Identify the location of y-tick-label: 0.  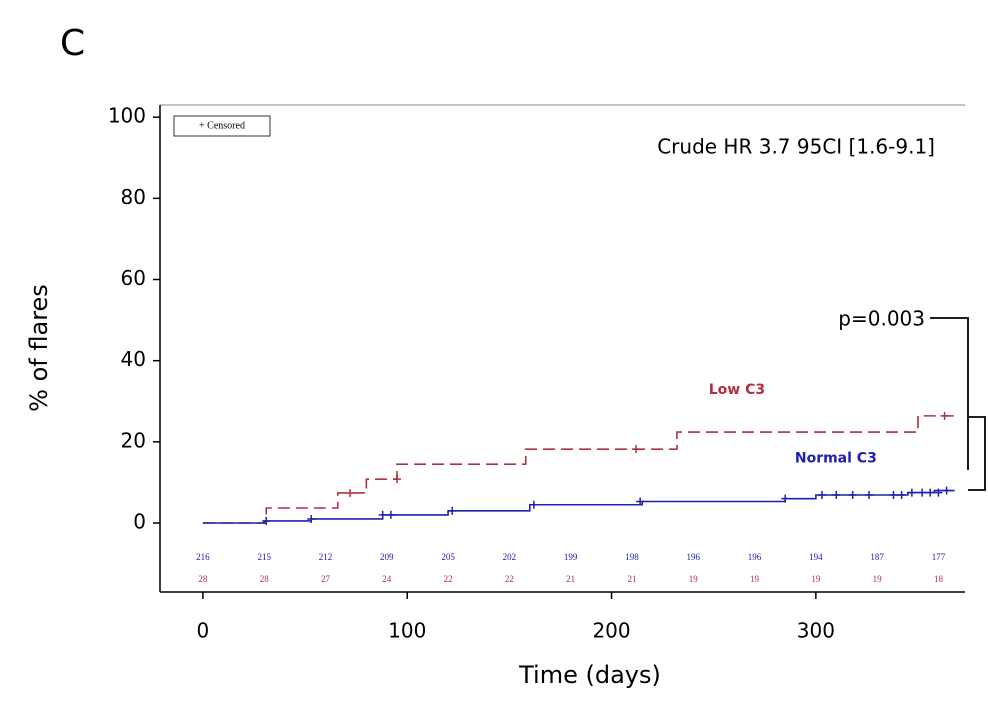
(139, 522).